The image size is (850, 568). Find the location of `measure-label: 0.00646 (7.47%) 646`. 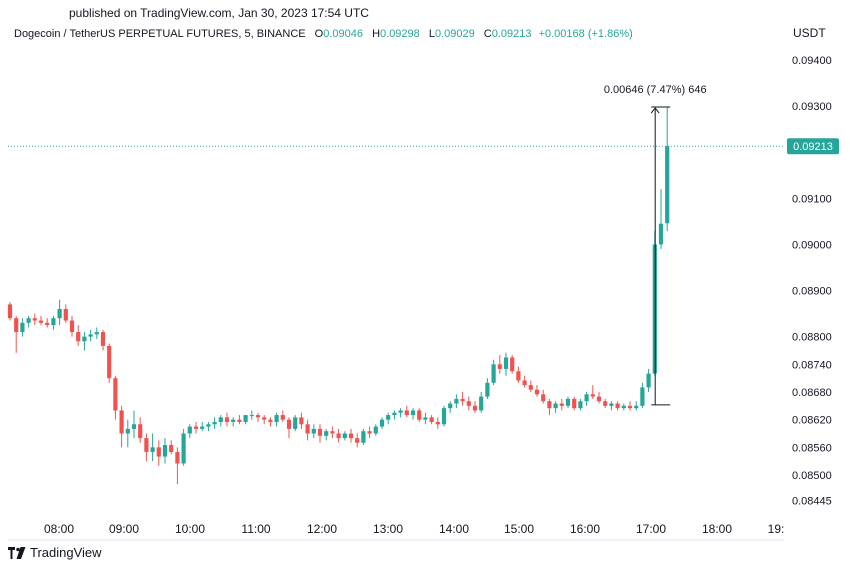

measure-label: 0.00646 (7.47%) 646 is located at coordinates (655, 90).